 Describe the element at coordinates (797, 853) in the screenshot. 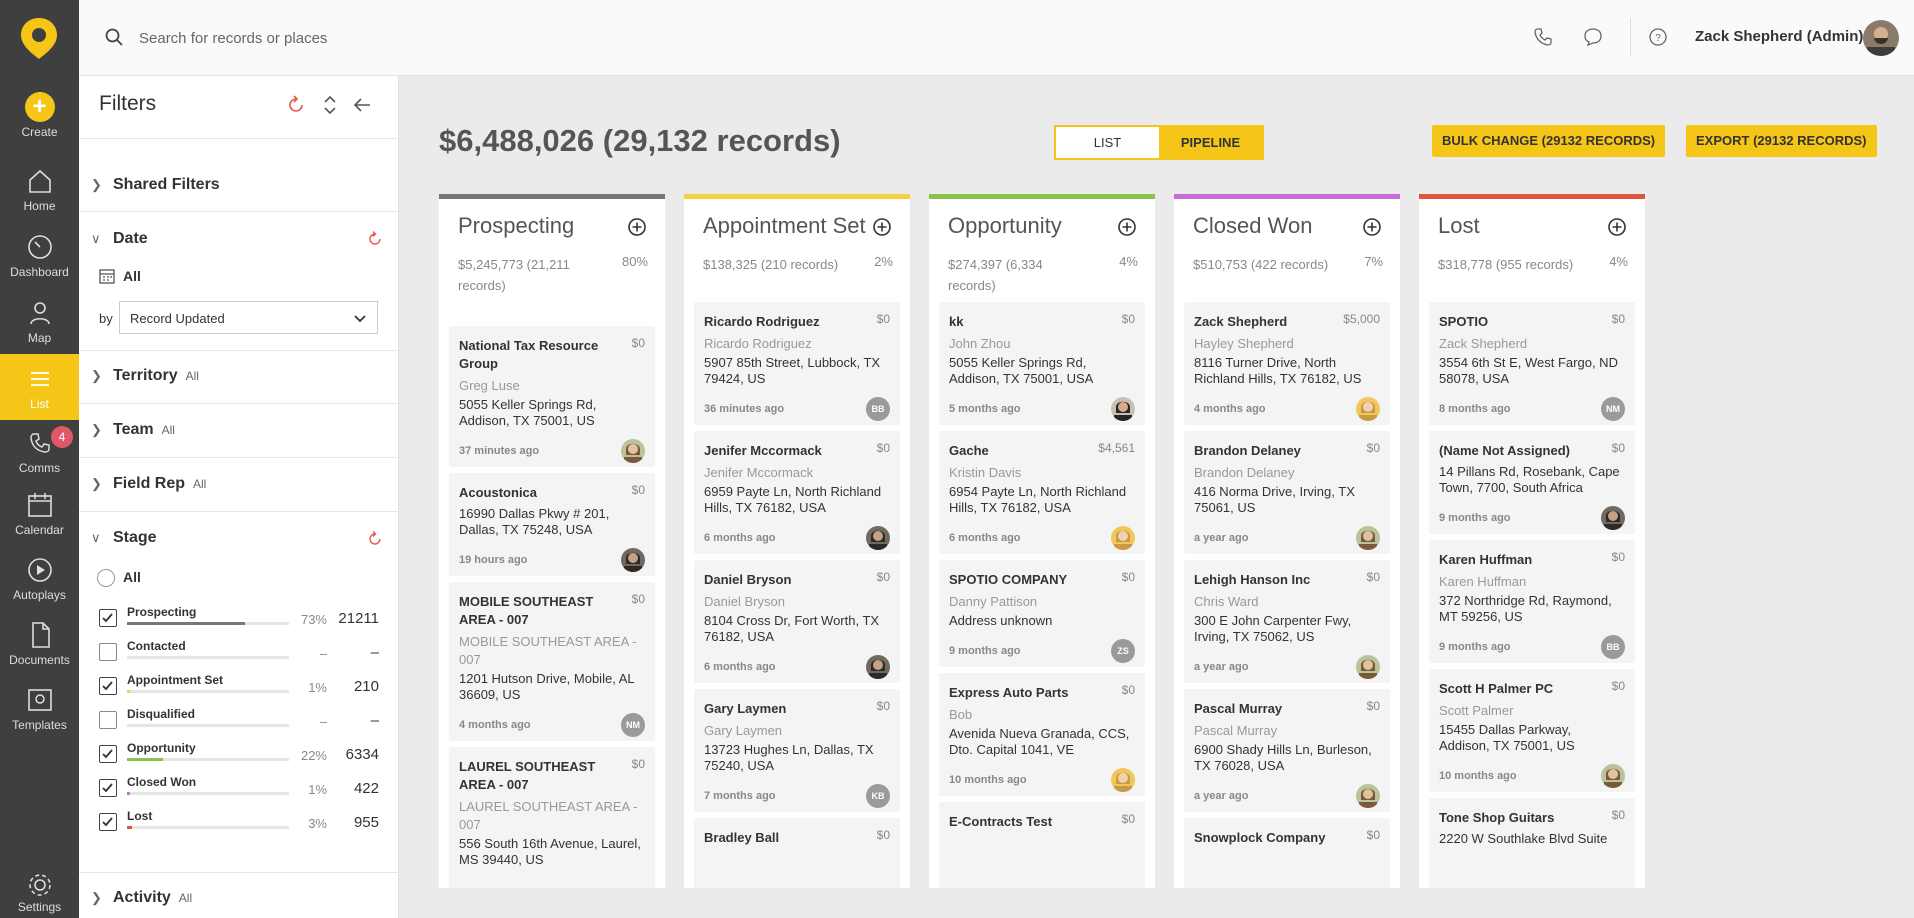

I see `record-card: Bradley Ball $0` at that location.